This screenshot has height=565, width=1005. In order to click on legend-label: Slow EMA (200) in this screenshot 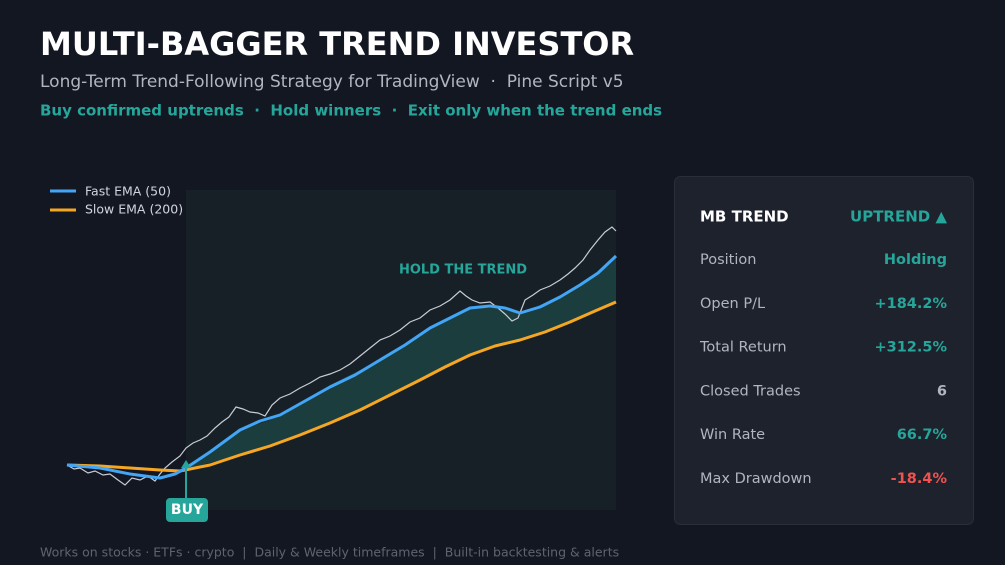, I will do `click(134, 209)`.